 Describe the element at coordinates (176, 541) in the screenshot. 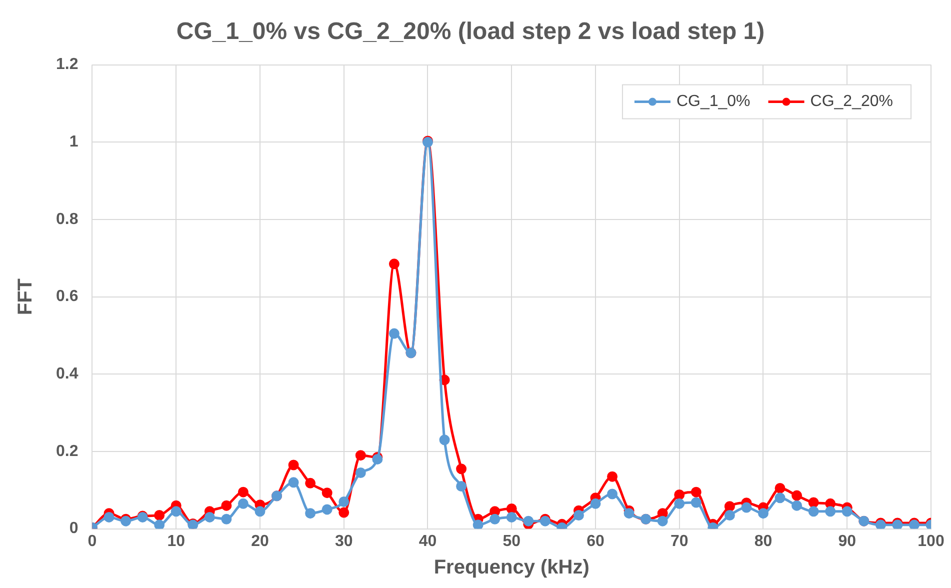

I see `x-tick-label: 10` at that location.